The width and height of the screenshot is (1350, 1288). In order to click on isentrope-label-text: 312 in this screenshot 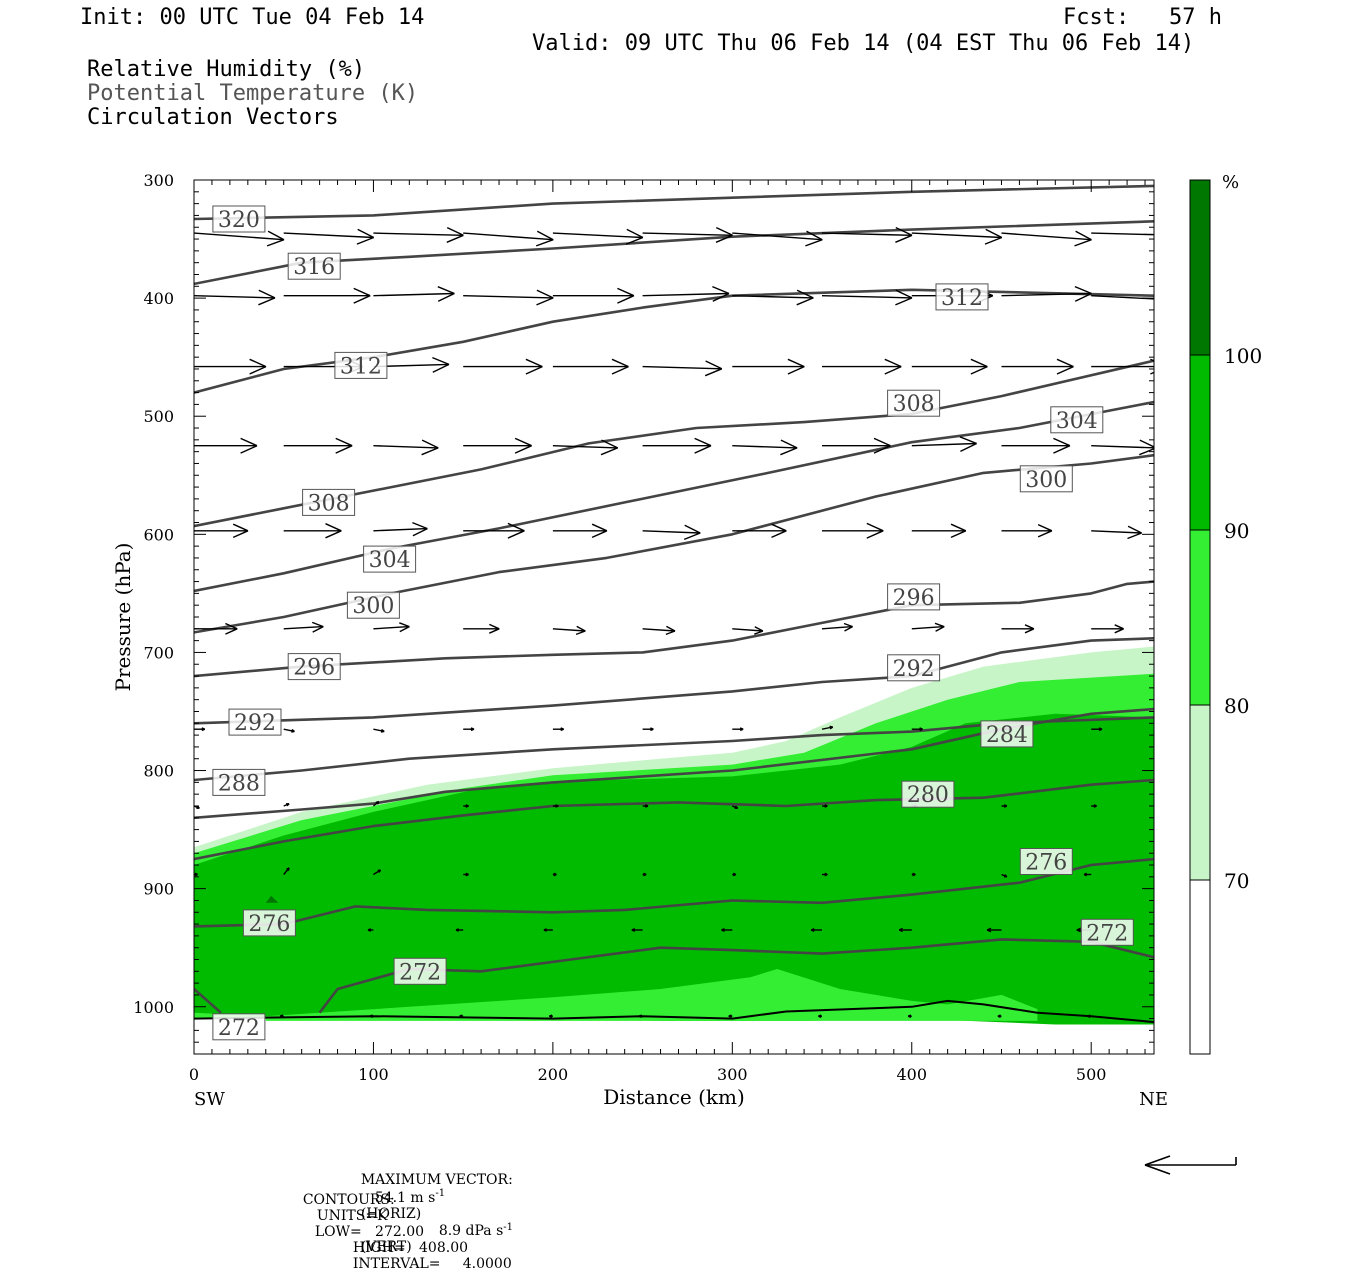, I will do `click(962, 298)`.